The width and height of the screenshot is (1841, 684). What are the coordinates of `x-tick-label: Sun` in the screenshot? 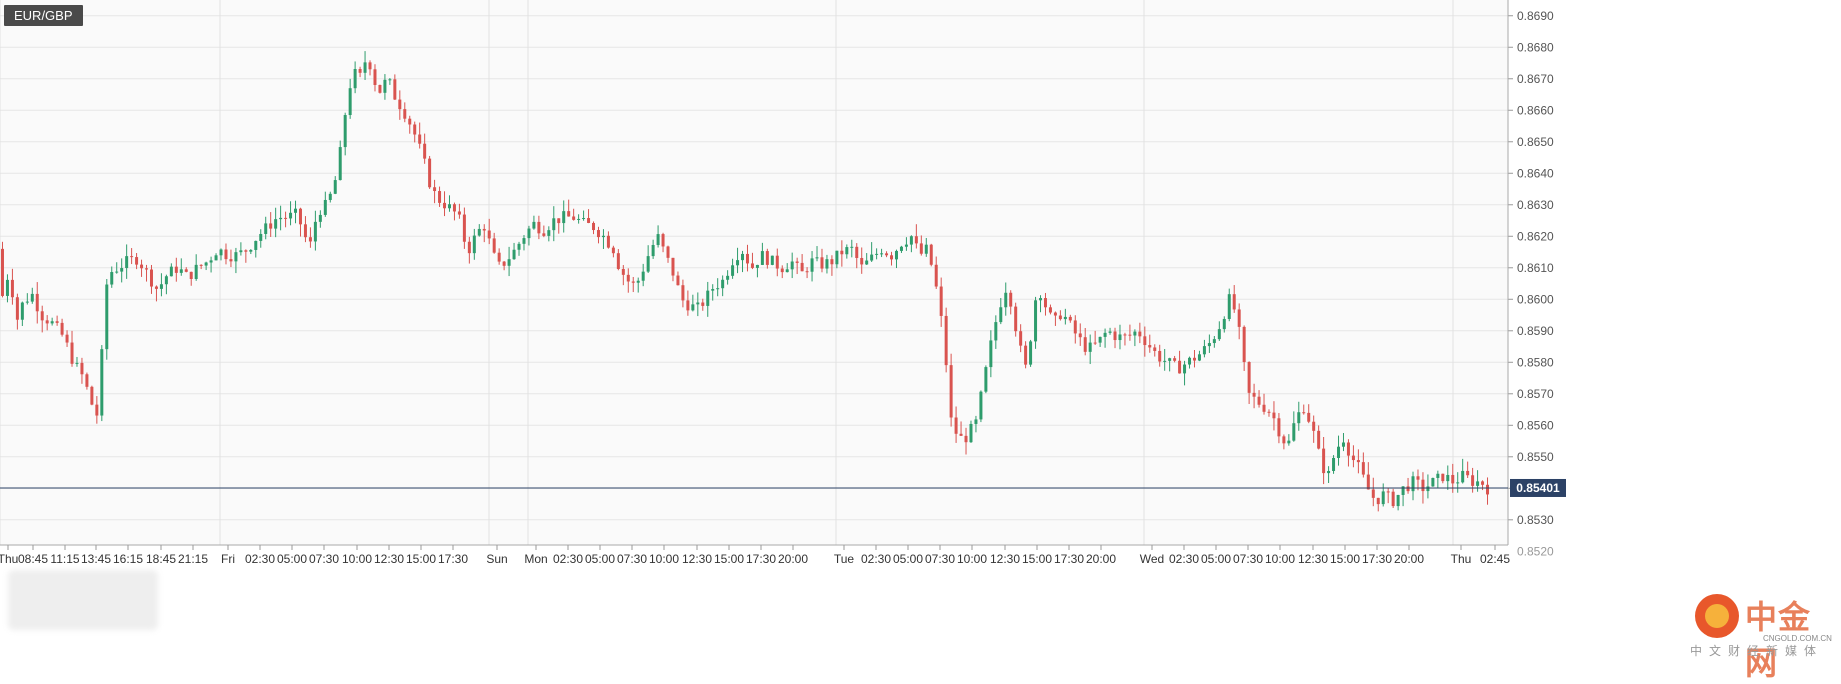 It's located at (496, 559).